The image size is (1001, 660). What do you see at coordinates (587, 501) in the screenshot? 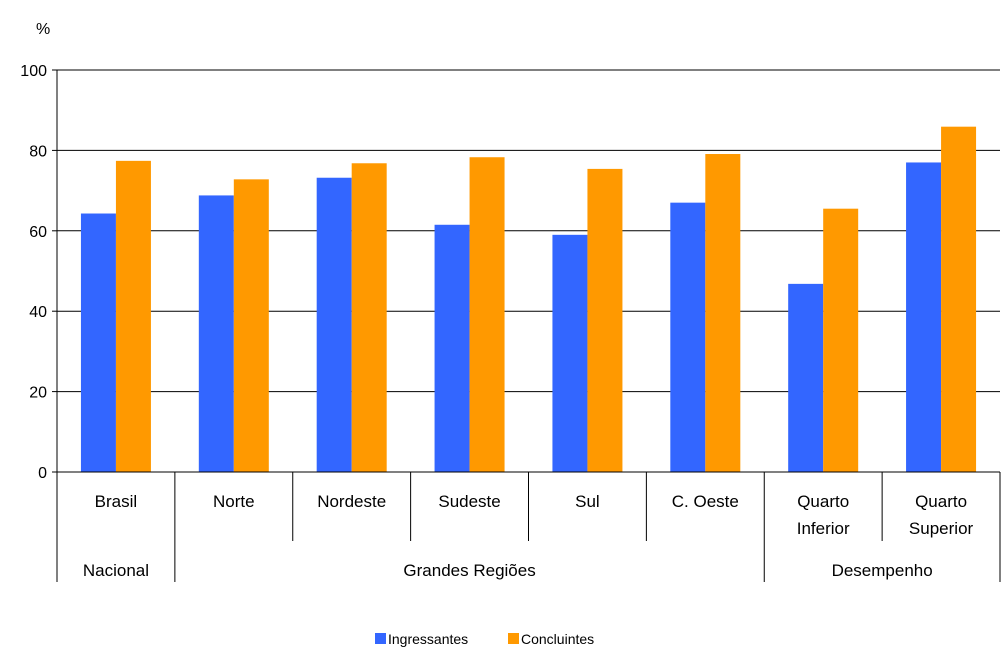
I see `category-label: Sul` at bounding box center [587, 501].